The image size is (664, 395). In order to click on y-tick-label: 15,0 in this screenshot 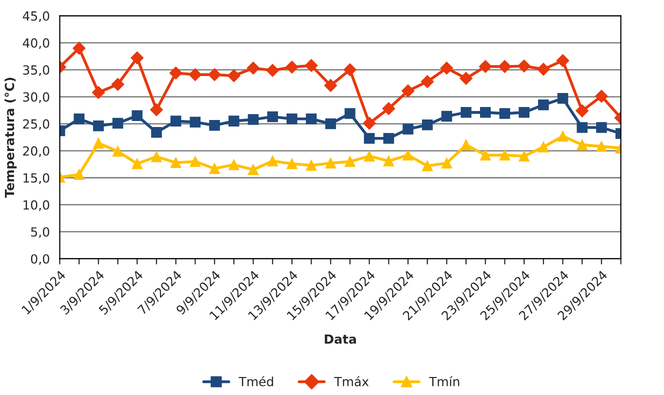, I will do `click(37, 178)`.